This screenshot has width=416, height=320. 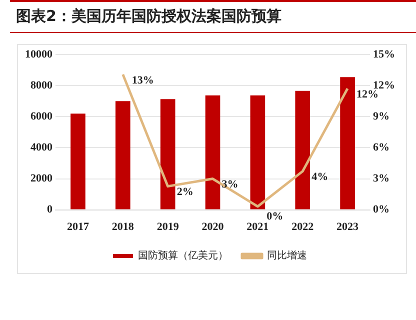 What do you see at coordinates (41, 85) in the screenshot?
I see `y-tick-label: 8000` at bounding box center [41, 85].